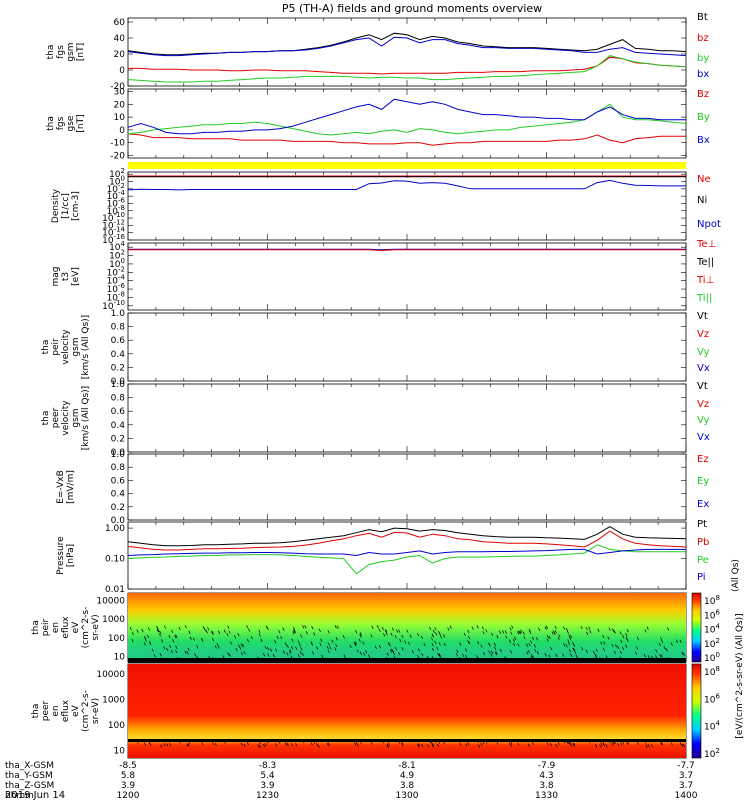  I want to click on y-tick-label: 1.00, so click(115, 529).